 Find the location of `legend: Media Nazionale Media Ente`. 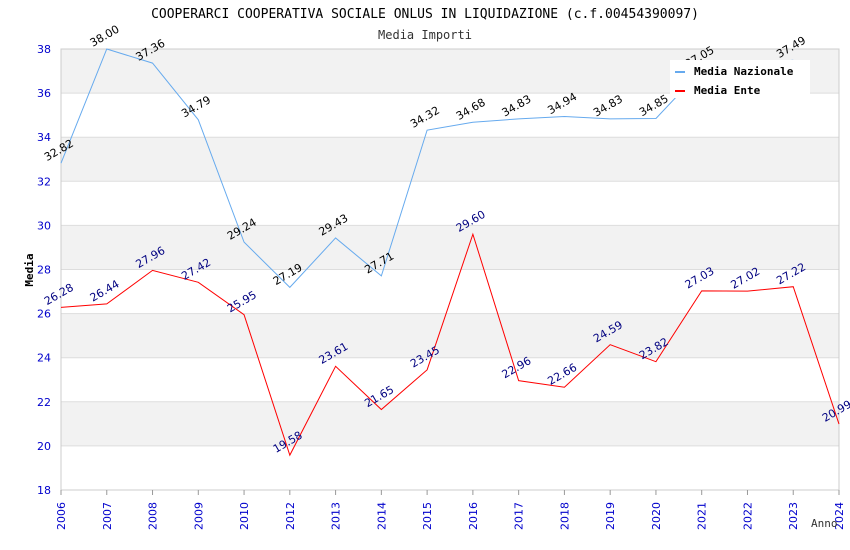

legend: Media Nazionale Media Ente is located at coordinates (740, 79).